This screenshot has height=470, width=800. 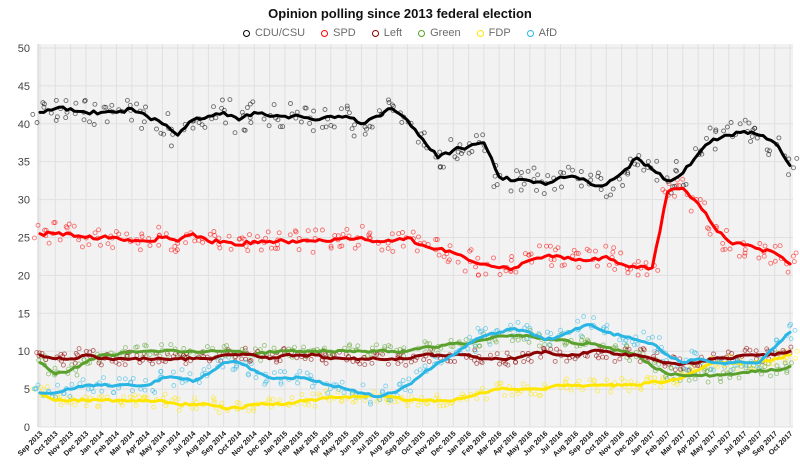 I want to click on y-tick-label: 45, so click(x=24, y=87).